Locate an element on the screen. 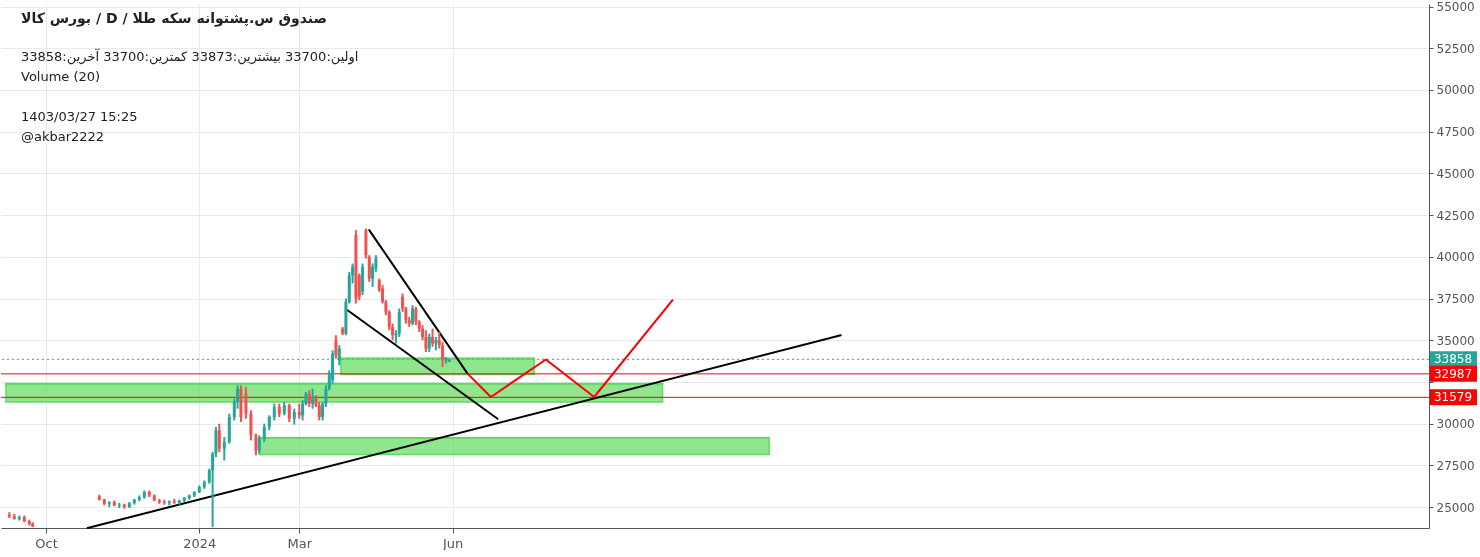  y-tick-label: 55000 is located at coordinates (1455, 7).